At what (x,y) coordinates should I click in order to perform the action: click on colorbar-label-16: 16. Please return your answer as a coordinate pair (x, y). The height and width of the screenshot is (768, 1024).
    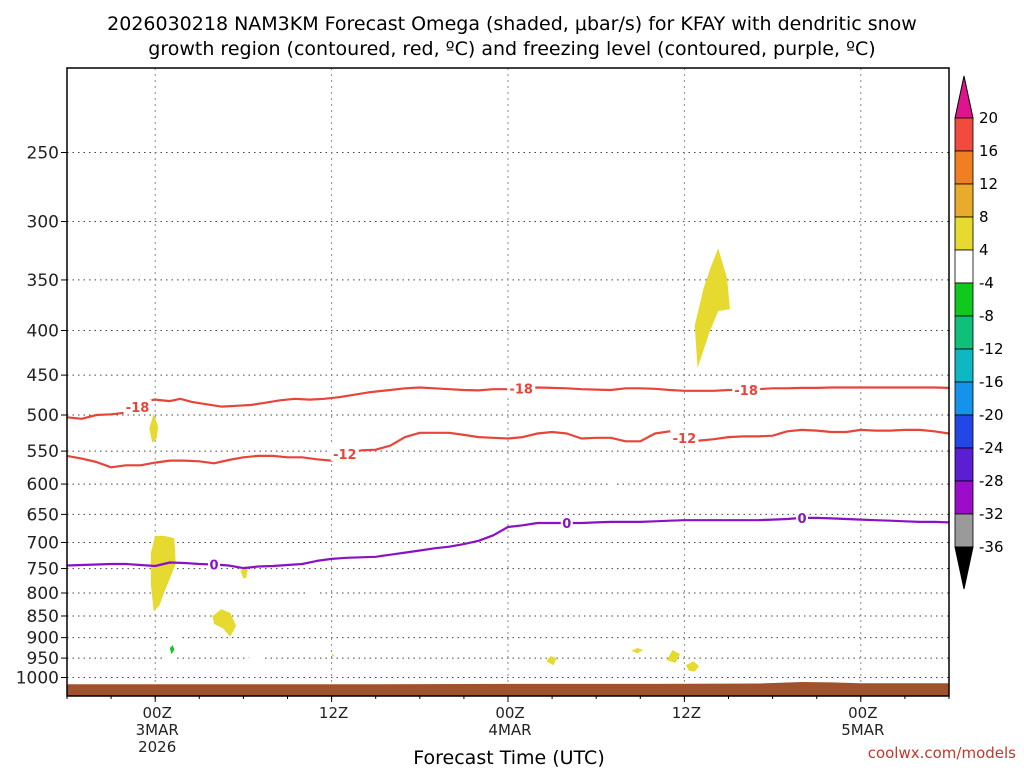
    Looking at the image, I should click on (988, 151).